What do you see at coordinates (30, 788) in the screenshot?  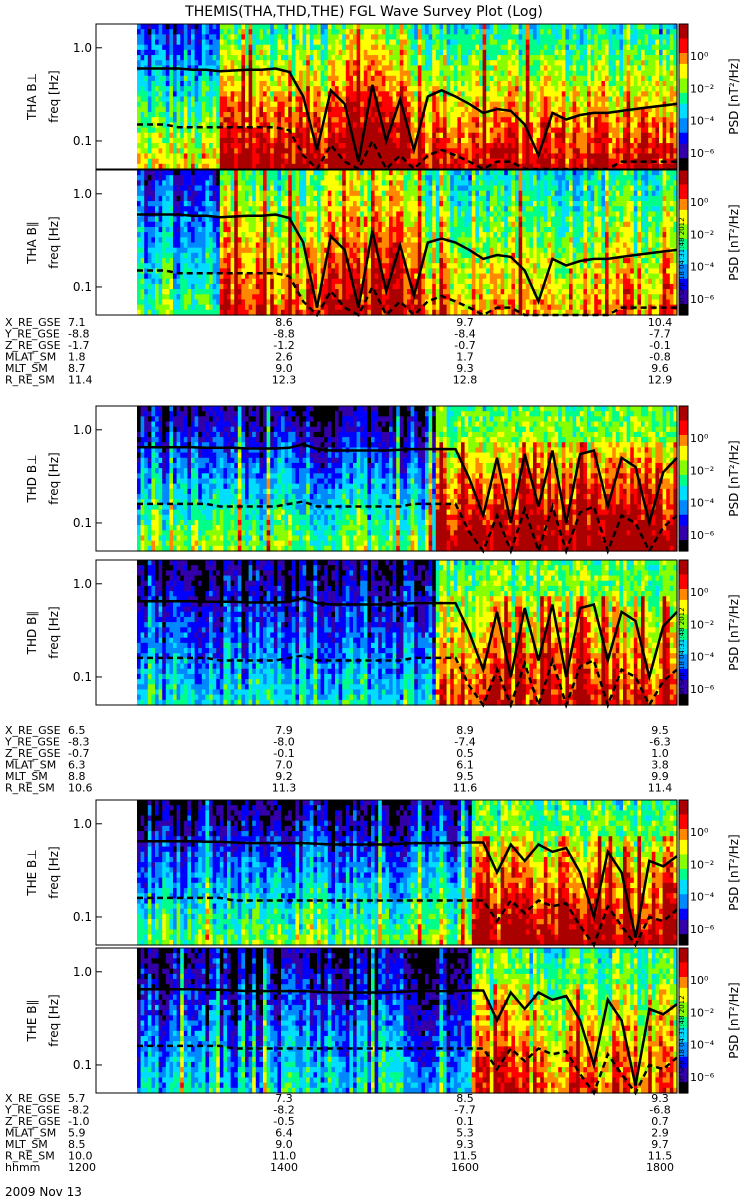 I see `ephemeris-row-name: R_RE_SM` at bounding box center [30, 788].